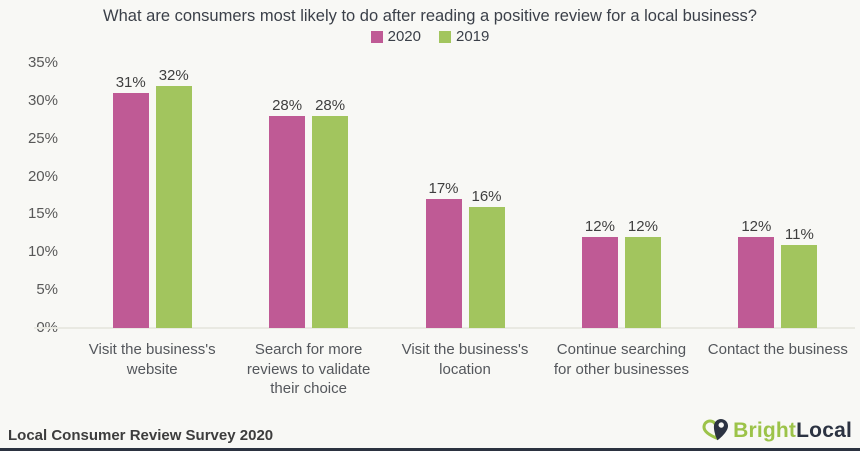 Image resolution: width=860 pixels, height=451 pixels. Describe the element at coordinates (173, 197) in the screenshot. I see `bar-2019: 32%` at that location.